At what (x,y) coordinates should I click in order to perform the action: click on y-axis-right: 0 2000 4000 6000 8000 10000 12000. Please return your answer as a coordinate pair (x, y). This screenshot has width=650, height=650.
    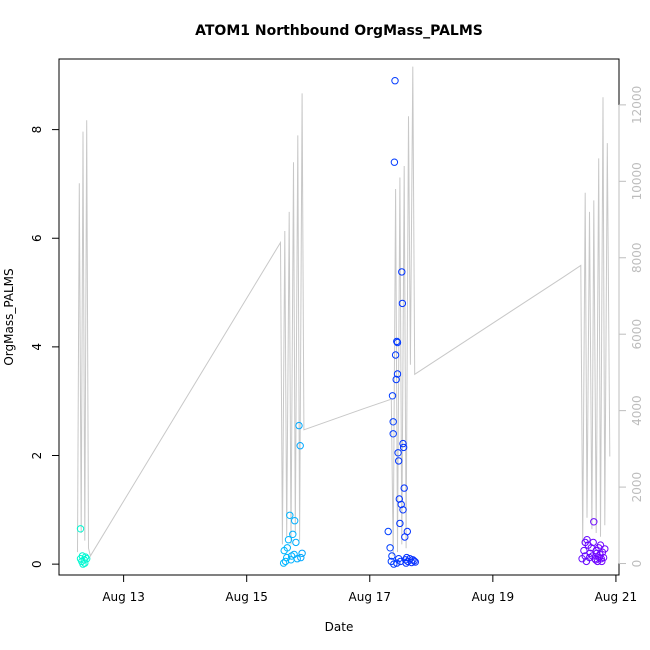
    Looking at the image, I should click on (631, 327).